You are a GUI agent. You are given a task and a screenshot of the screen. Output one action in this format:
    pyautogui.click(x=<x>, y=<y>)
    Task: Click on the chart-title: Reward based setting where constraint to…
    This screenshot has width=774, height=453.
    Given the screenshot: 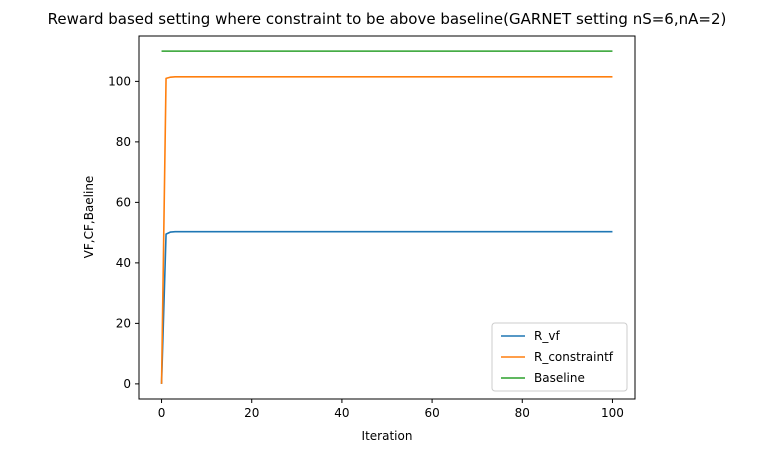 What is the action you would take?
    pyautogui.click(x=387, y=19)
    